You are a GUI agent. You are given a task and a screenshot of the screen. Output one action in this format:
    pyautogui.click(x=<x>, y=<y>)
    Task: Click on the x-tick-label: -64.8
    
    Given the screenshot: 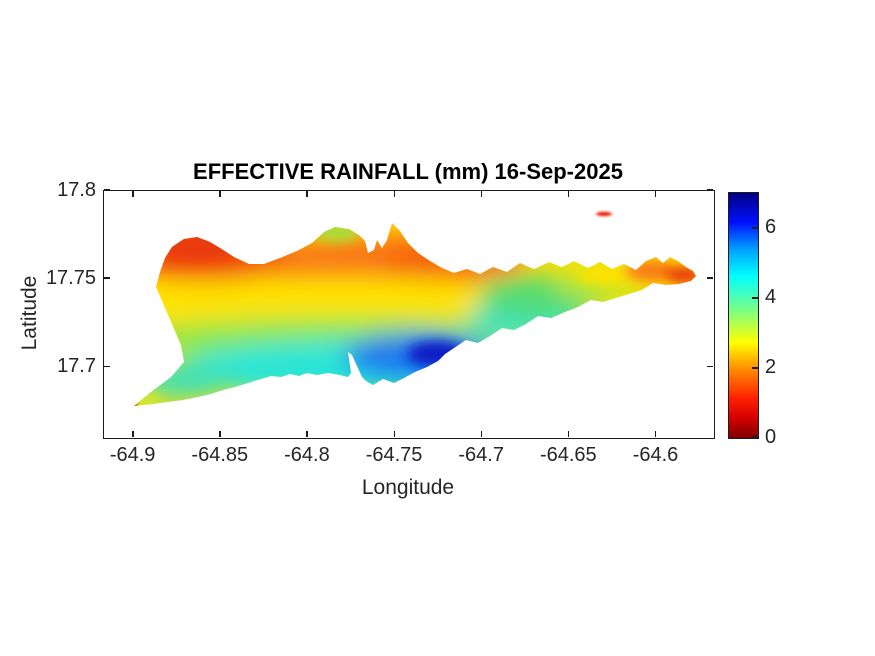 What is the action you would take?
    pyautogui.click(x=307, y=455)
    